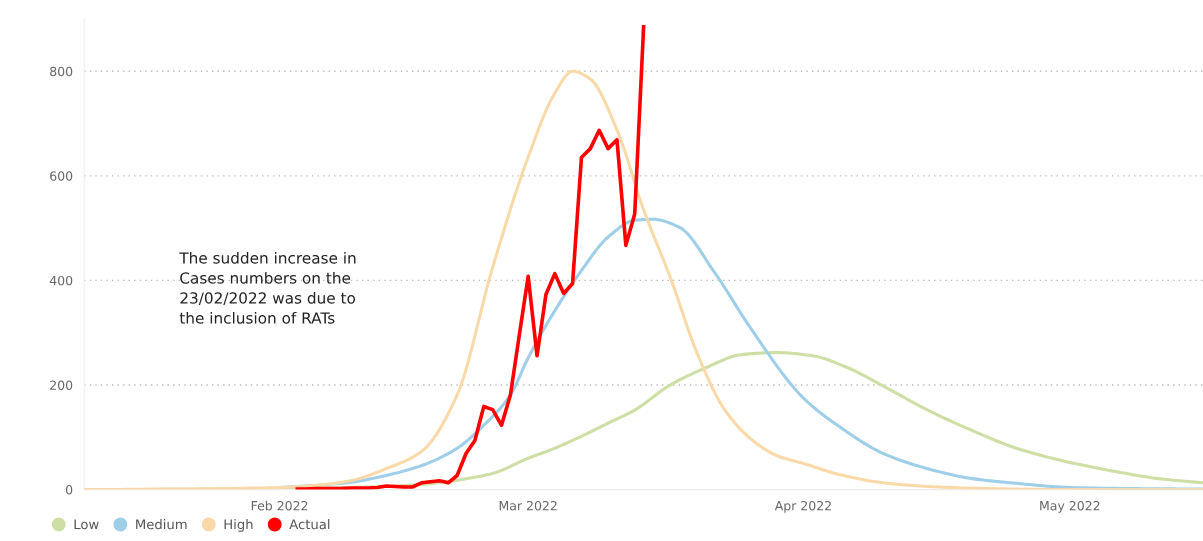 The height and width of the screenshot is (541, 1203). Describe the element at coordinates (309, 524) in the screenshot. I see `legend-label: Actual` at that location.